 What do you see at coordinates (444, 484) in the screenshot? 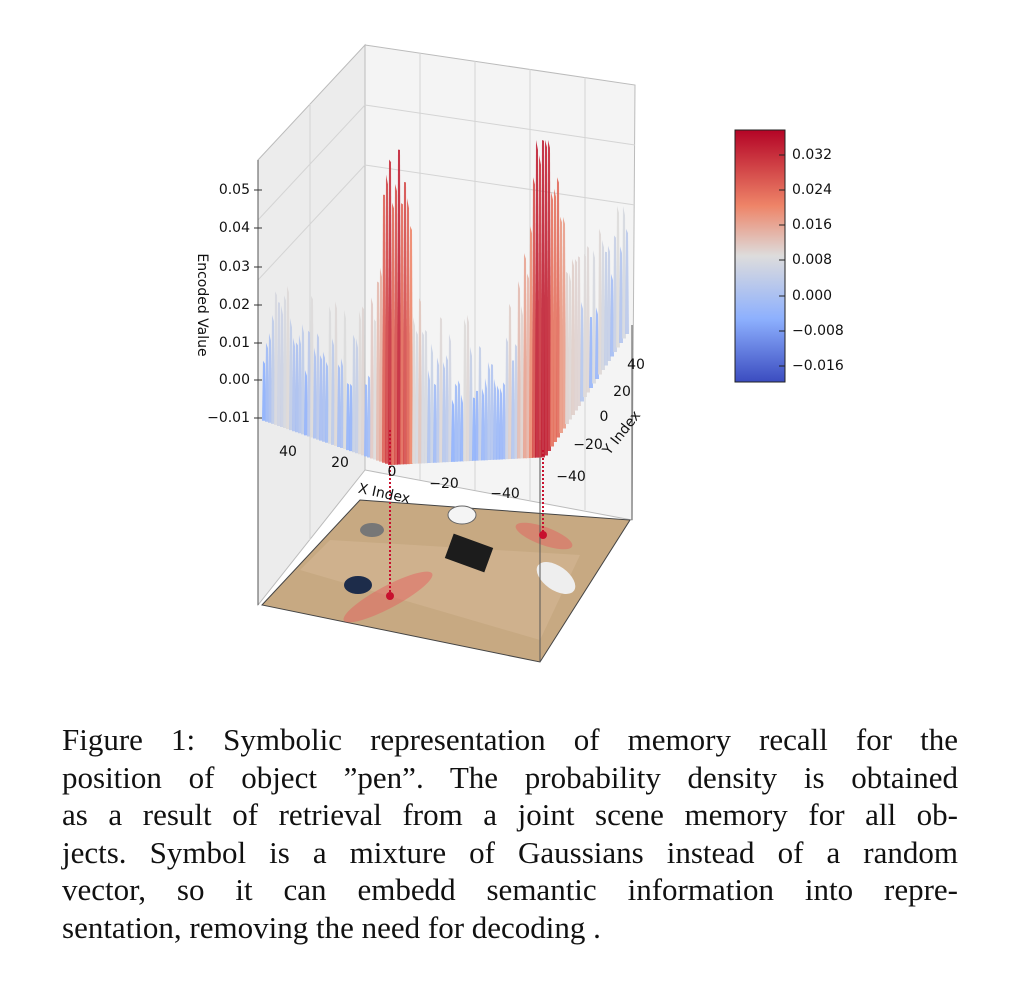
I see `x-tick-label: −20` at bounding box center [444, 484].